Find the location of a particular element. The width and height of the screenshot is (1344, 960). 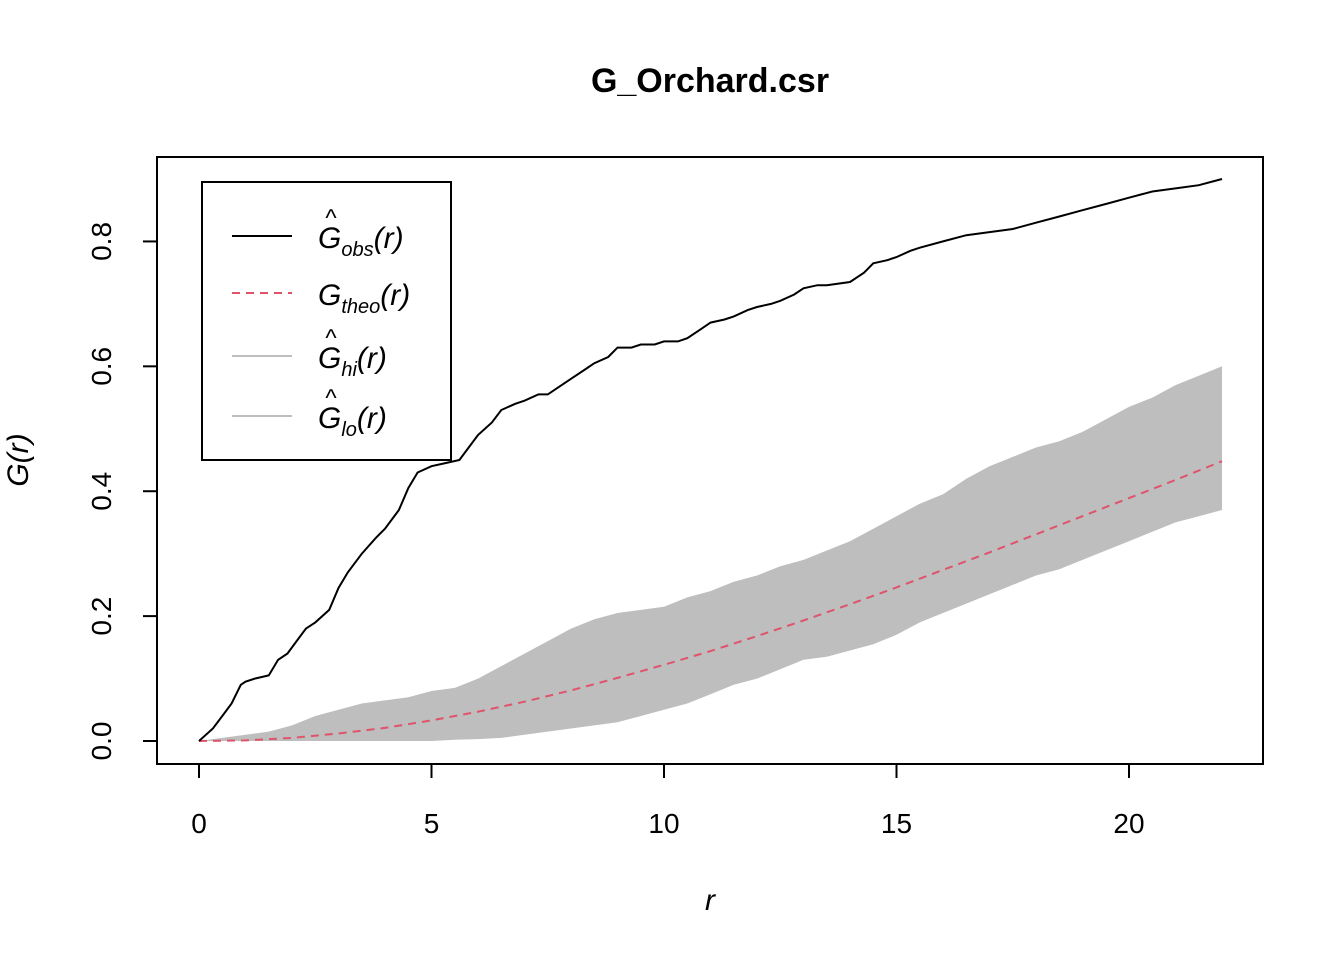

x-axis-label: r is located at coordinates (710, 900).